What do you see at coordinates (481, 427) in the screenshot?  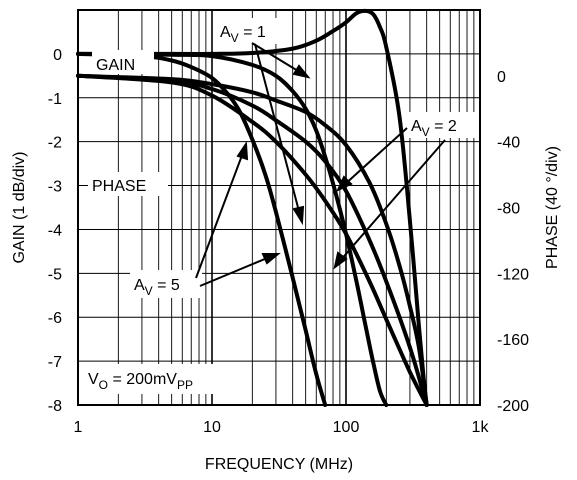 I see `x-tick-label: 1k` at bounding box center [481, 427].